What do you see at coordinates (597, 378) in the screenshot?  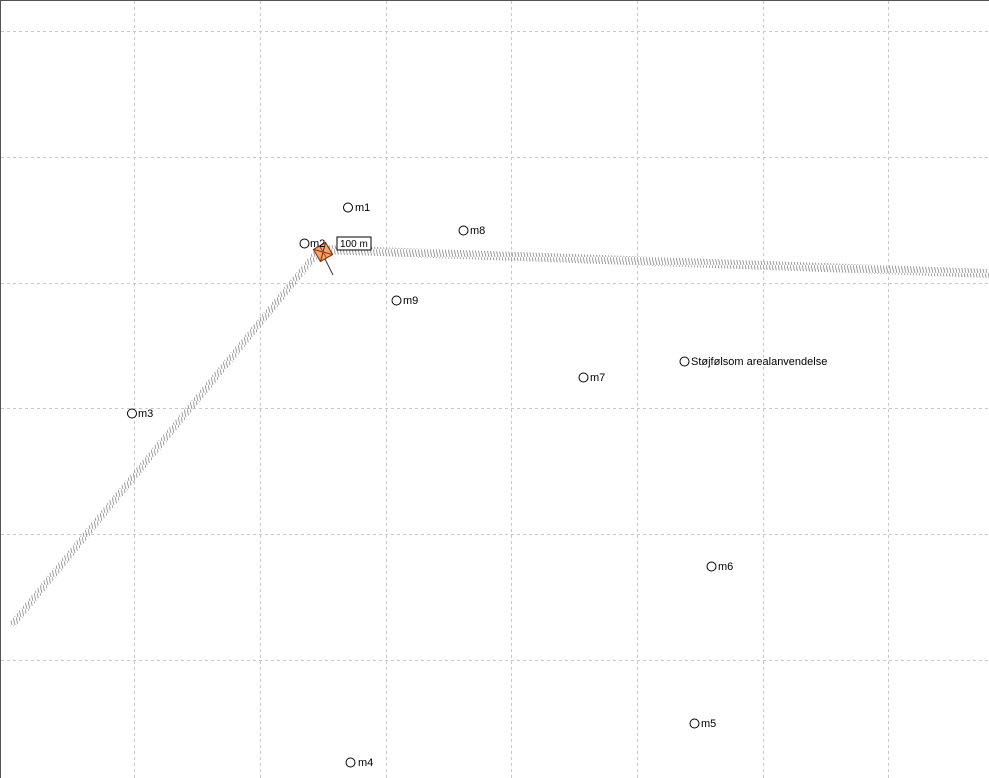 I see `point-m7-label: m7` at bounding box center [597, 378].